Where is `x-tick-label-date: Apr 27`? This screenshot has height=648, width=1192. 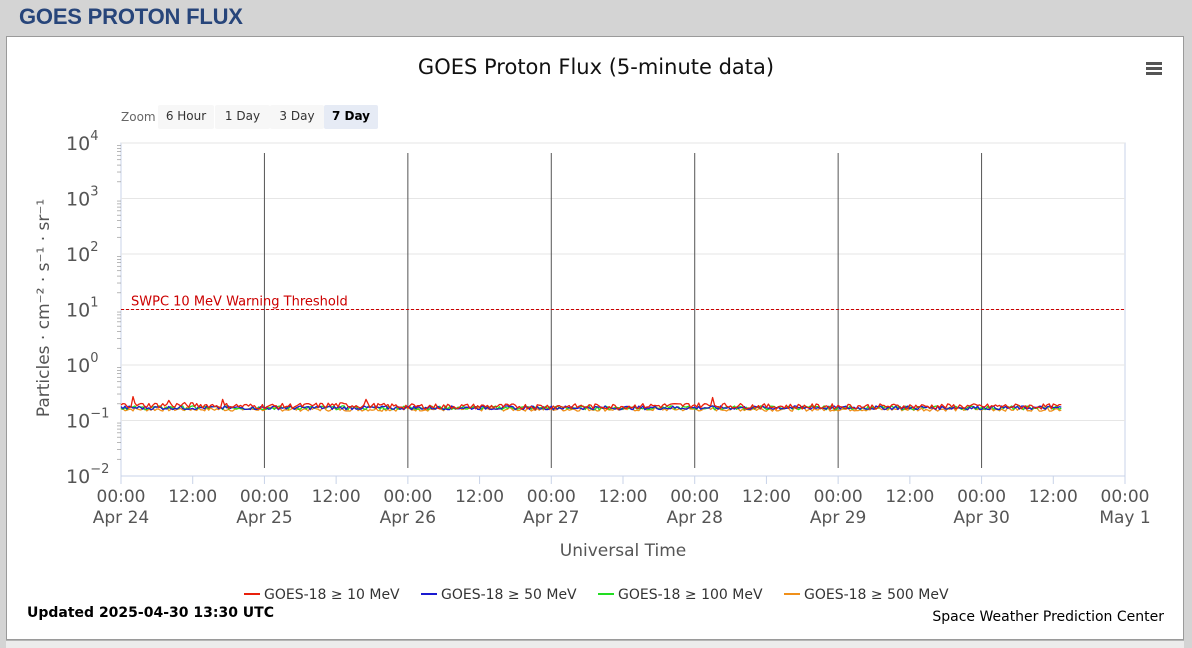 x-tick-label-date: Apr 27 is located at coordinates (551, 518).